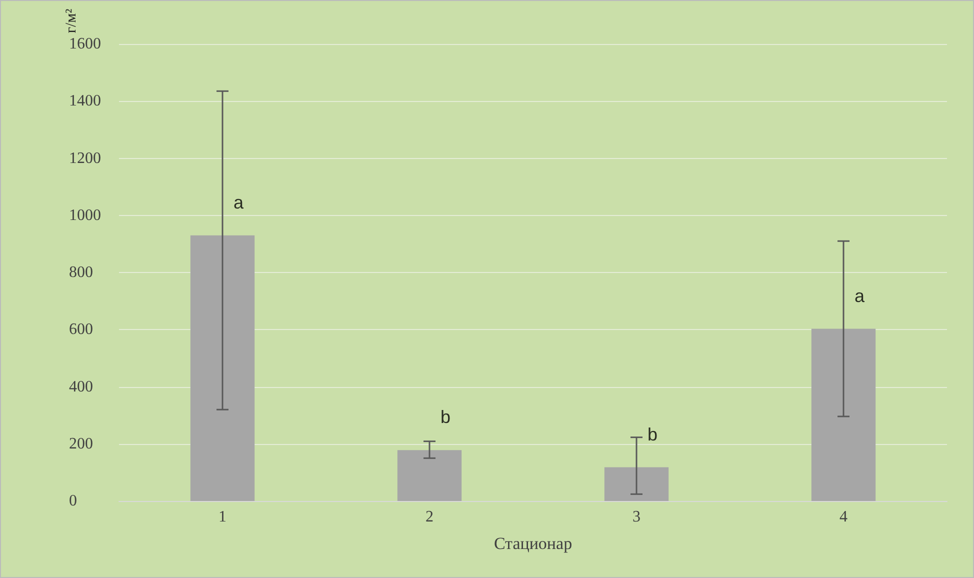 The height and width of the screenshot is (578, 974). Describe the element at coordinates (81, 272) in the screenshot. I see `y-tick-label: 800` at that location.